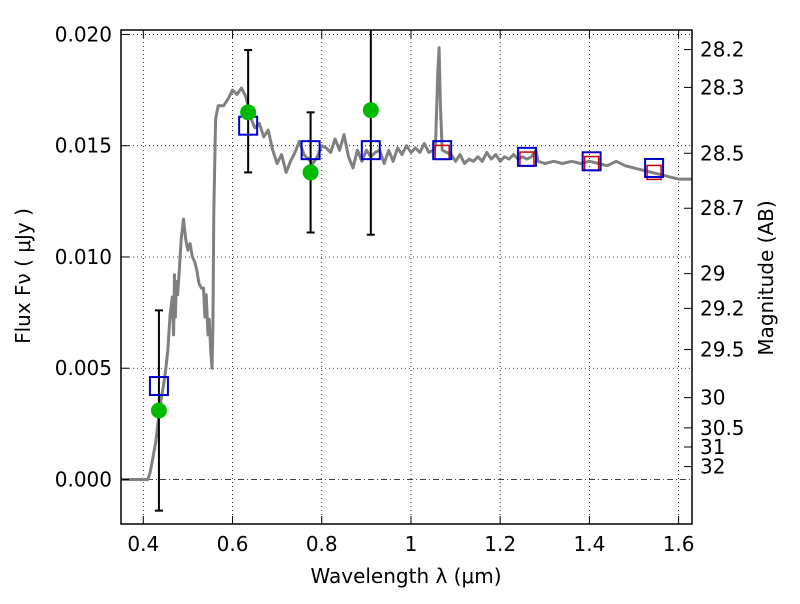 This screenshot has height=604, width=800. What do you see at coordinates (722, 350) in the screenshot?
I see `right-tick-label: 29.5` at bounding box center [722, 350].